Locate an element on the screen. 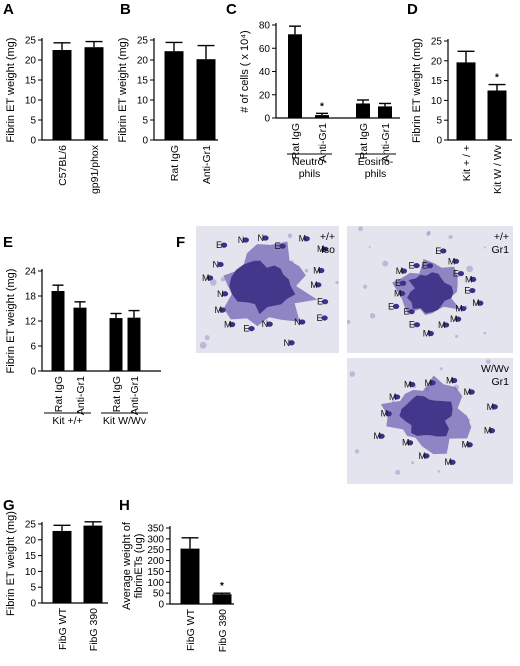 This screenshot has height=666, width=520. panel-label-b: B is located at coordinates (125, 9).